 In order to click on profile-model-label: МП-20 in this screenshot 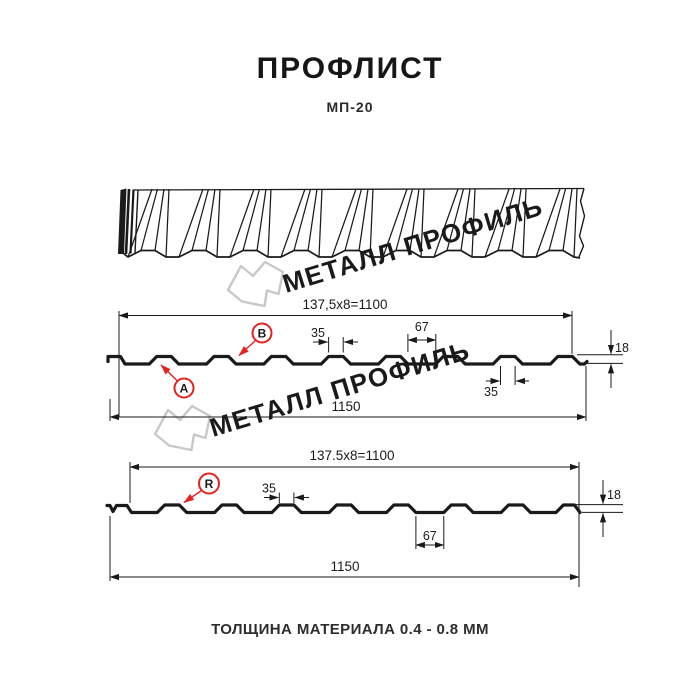, I will do `click(350, 107)`.